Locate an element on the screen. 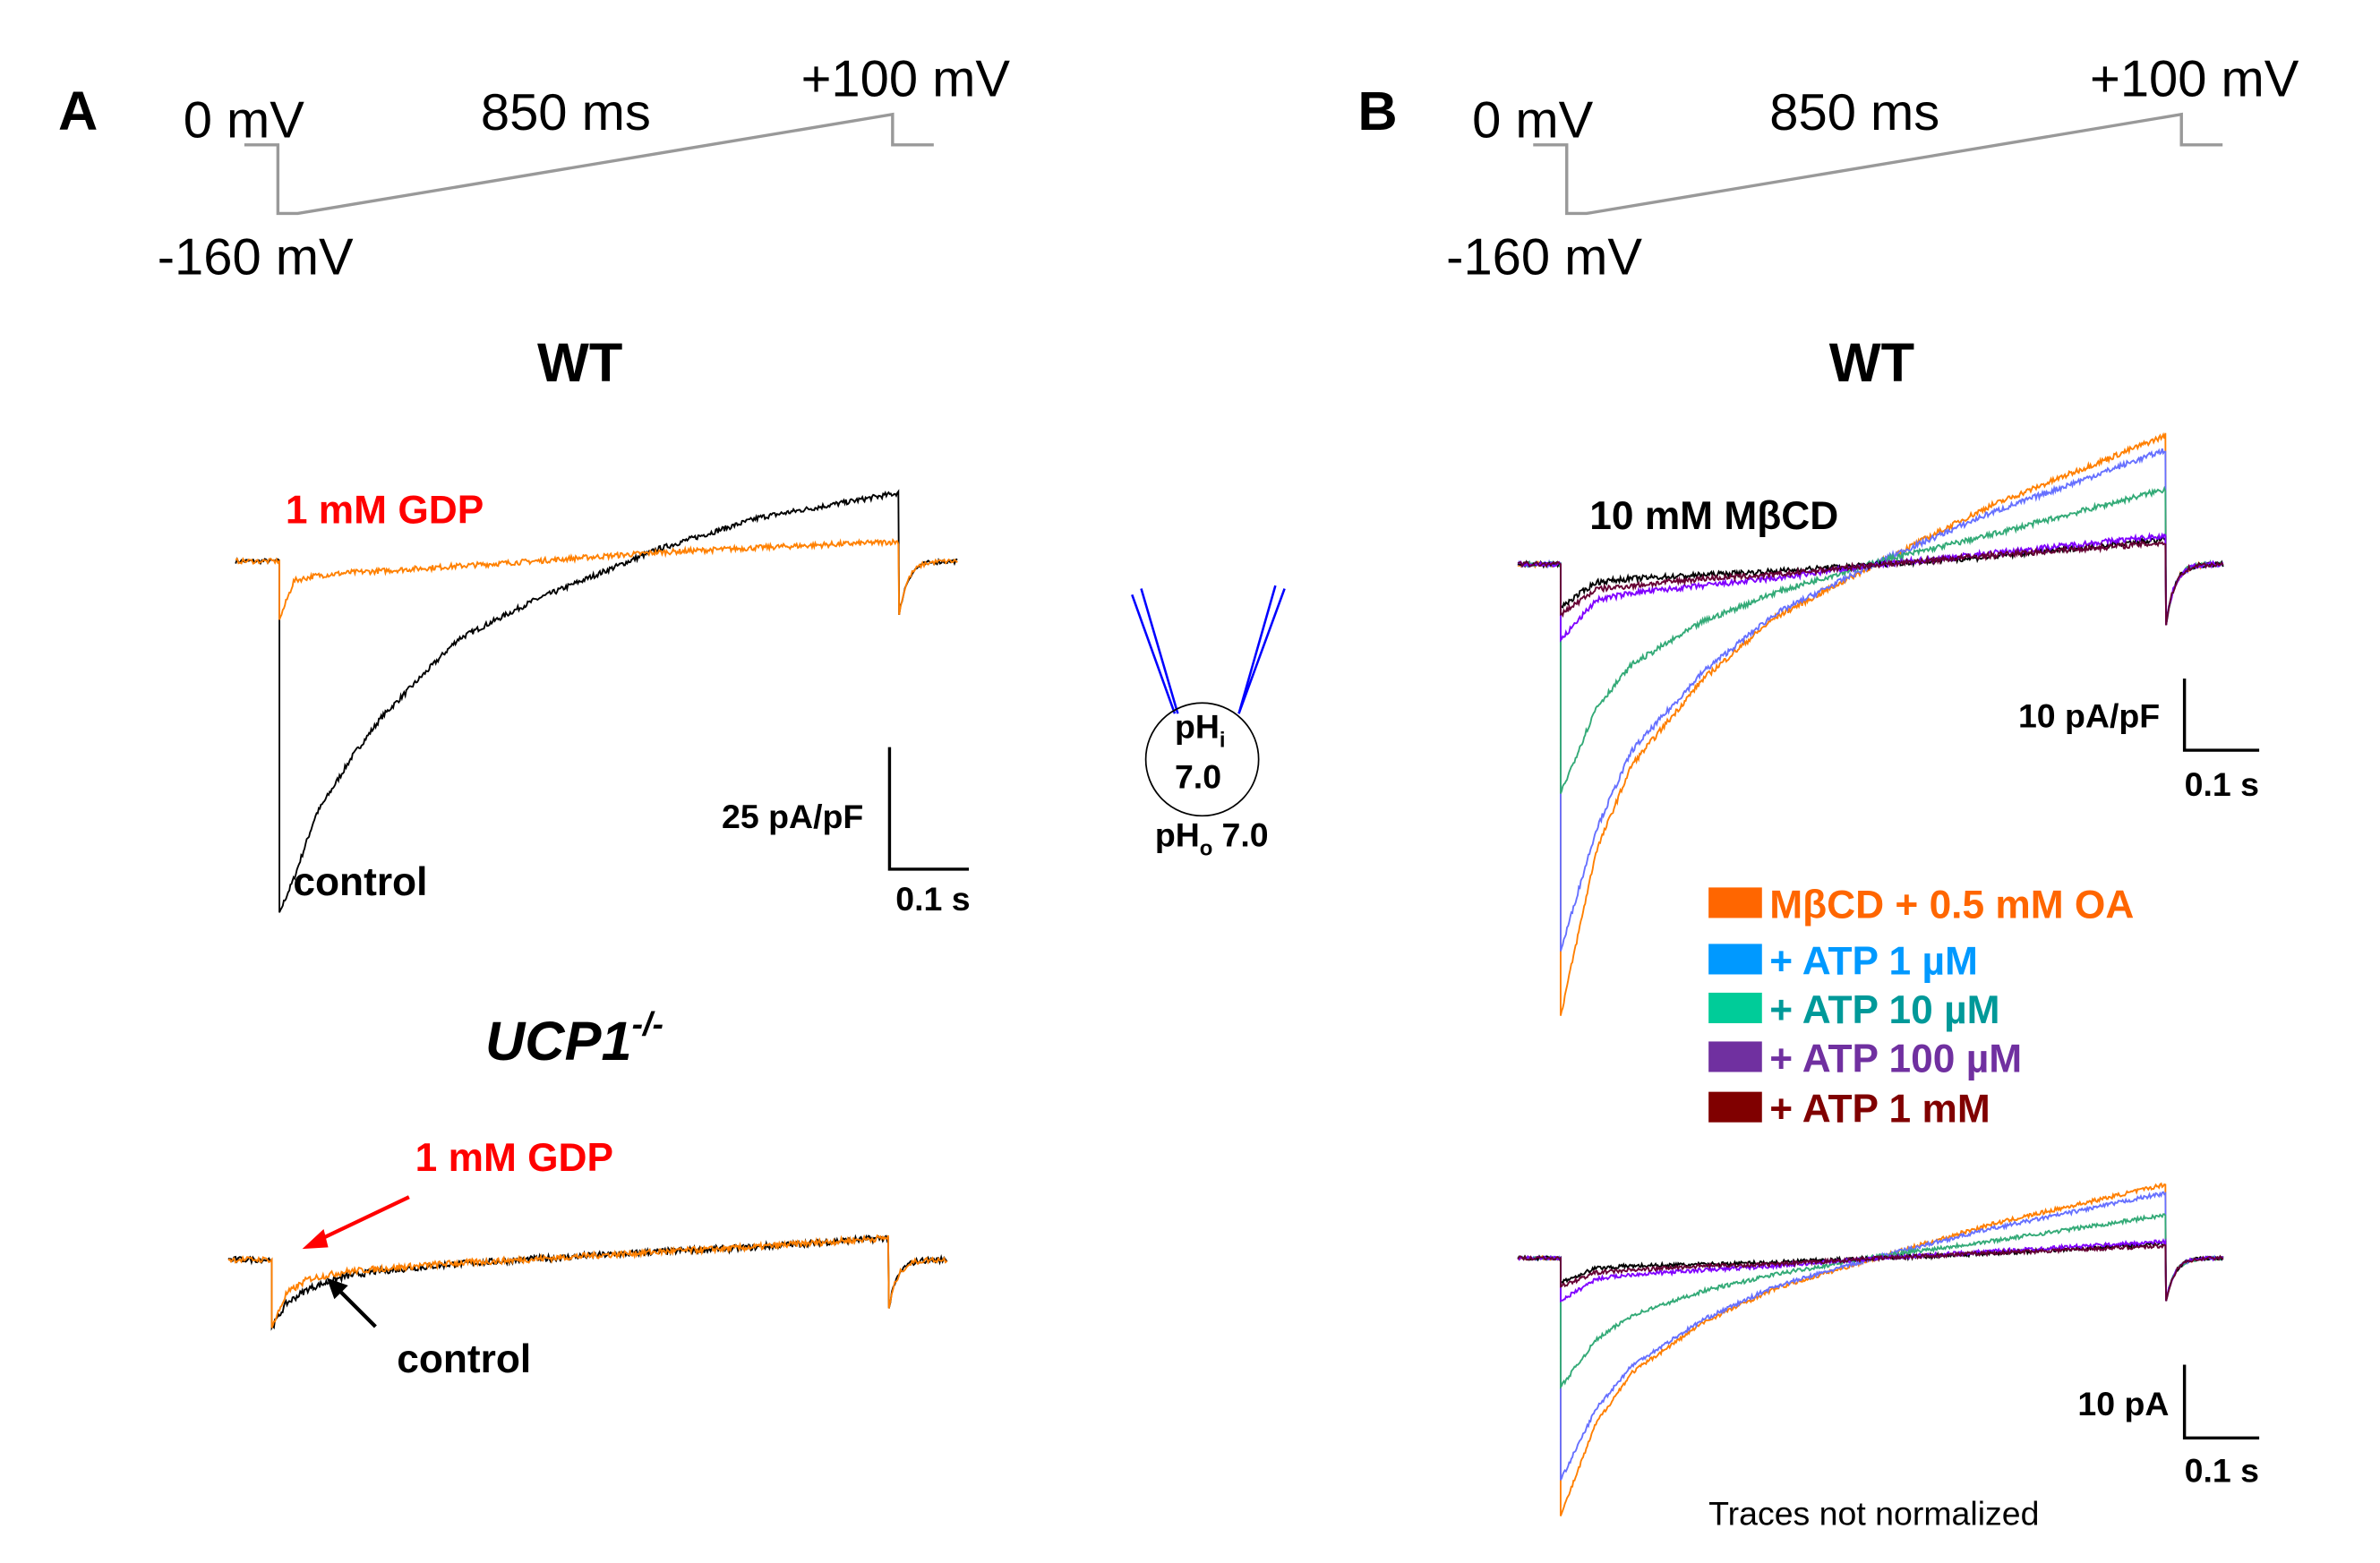 This screenshot has height=1563, width=2380. ph-o-label: pHo 7.0 is located at coordinates (1212, 838).